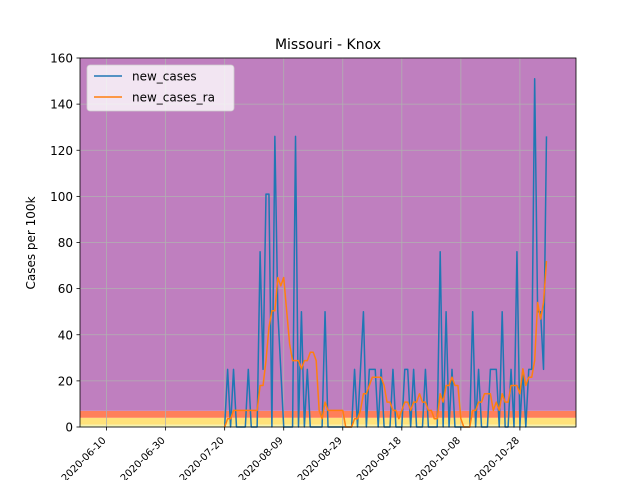 This screenshot has width=640, height=484. What do you see at coordinates (202, 457) in the screenshot?
I see `x-tick-label: 2020-07-20` at bounding box center [202, 457].